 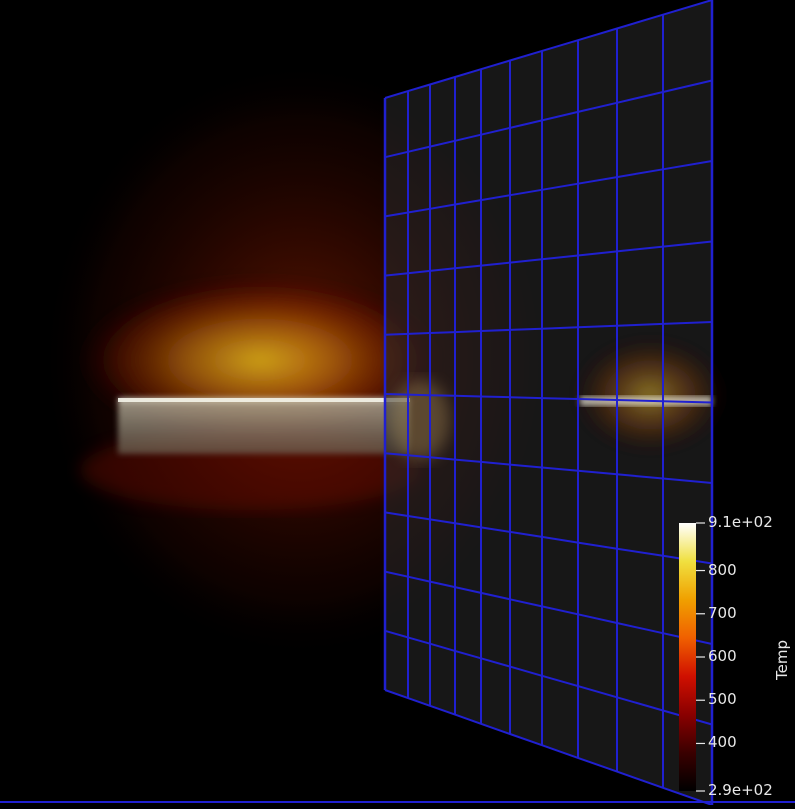 What do you see at coordinates (740, 522) in the screenshot?
I see `colorbar-tick-label: 9.1e+02` at bounding box center [740, 522].